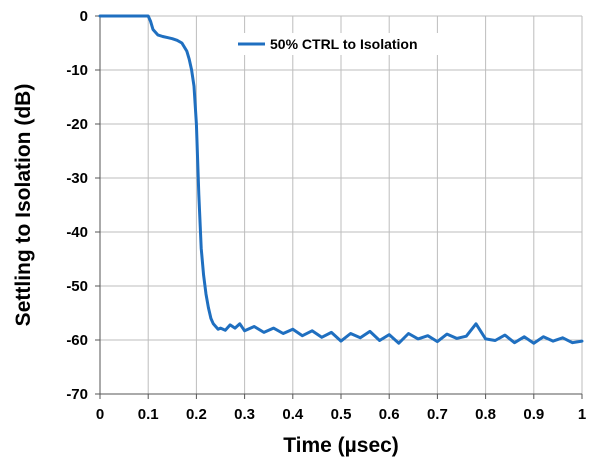 This screenshot has height=463, width=592. Describe the element at coordinates (77, 70) in the screenshot. I see `y-tick-label: -10` at that location.